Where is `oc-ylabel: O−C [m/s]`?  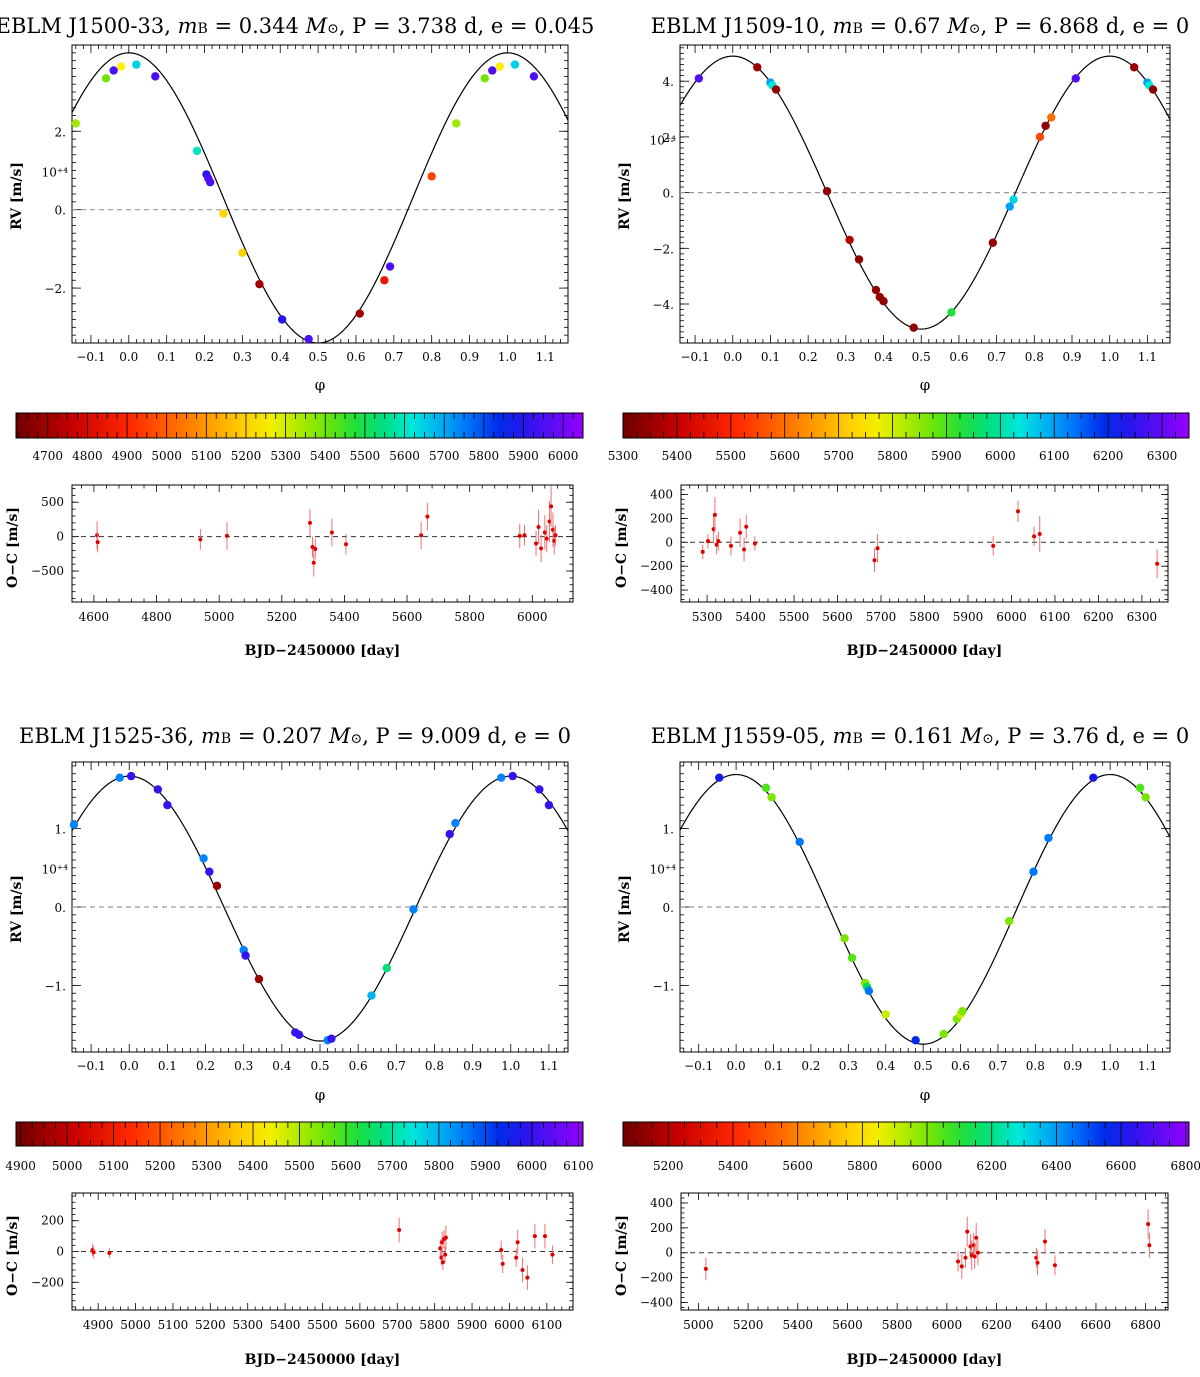 oc-ylabel: O−C [m/s] is located at coordinates (622, 1255).